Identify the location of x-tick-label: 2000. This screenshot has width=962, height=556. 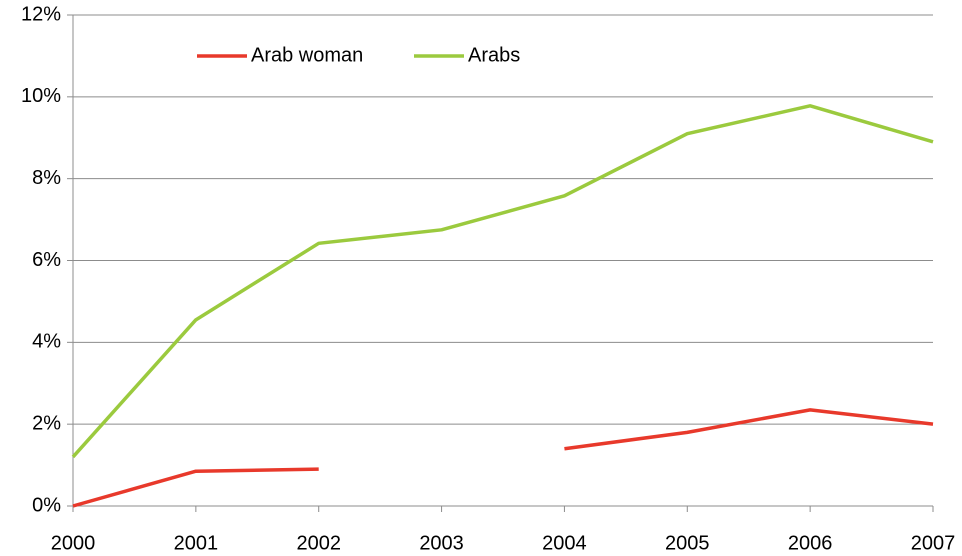
(73, 543).